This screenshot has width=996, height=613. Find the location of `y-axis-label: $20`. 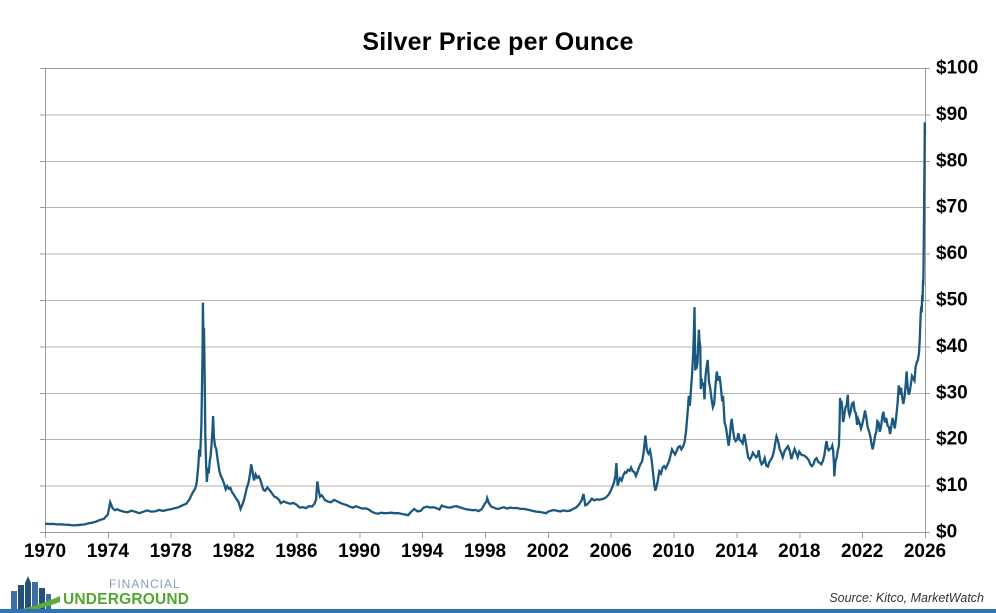

y-axis-label: $20 is located at coordinates (952, 439).